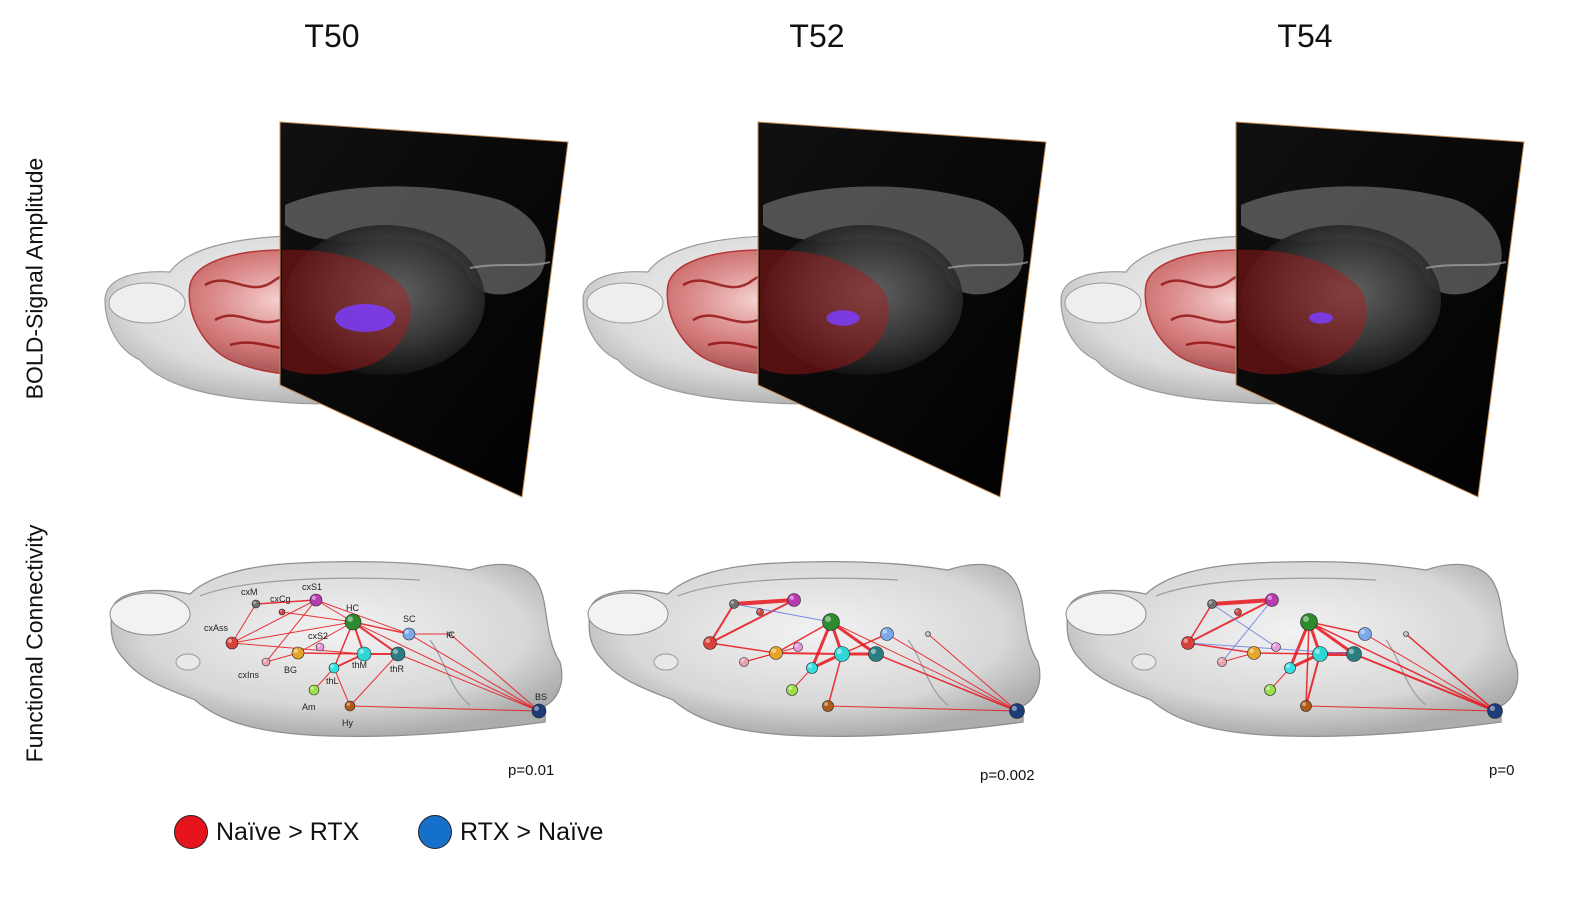 This screenshot has height=897, width=1594. I want to click on node-label-bs: BS, so click(541, 697).